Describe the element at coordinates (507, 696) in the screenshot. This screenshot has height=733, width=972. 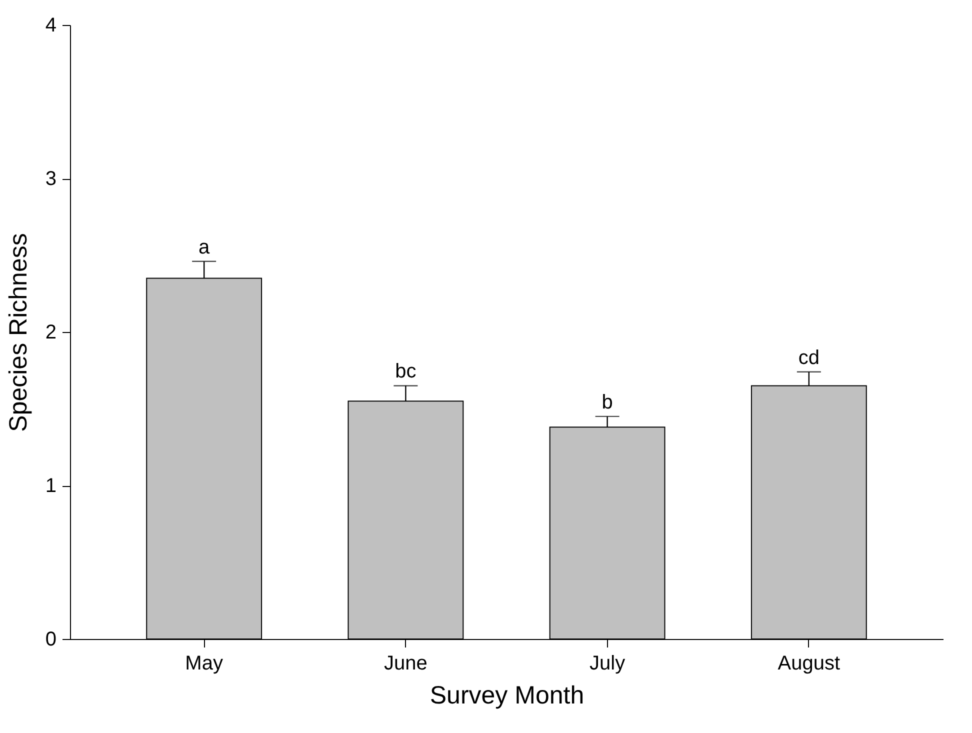
I see `x-axis-title: Survey Month` at that location.